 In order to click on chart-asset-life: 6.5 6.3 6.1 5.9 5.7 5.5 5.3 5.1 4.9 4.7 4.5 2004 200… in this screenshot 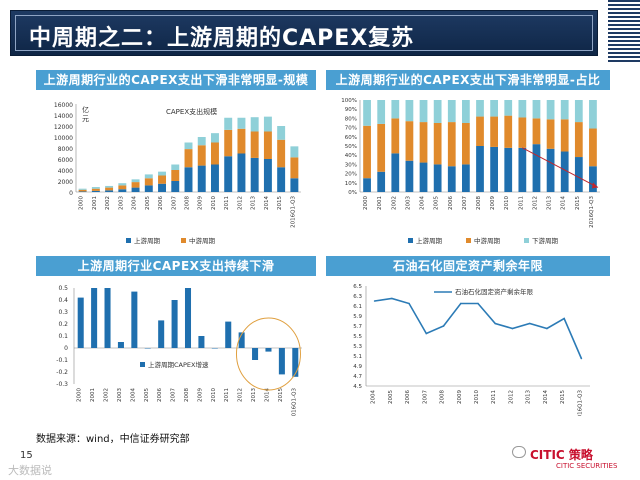, I will do `click(471, 350)`.